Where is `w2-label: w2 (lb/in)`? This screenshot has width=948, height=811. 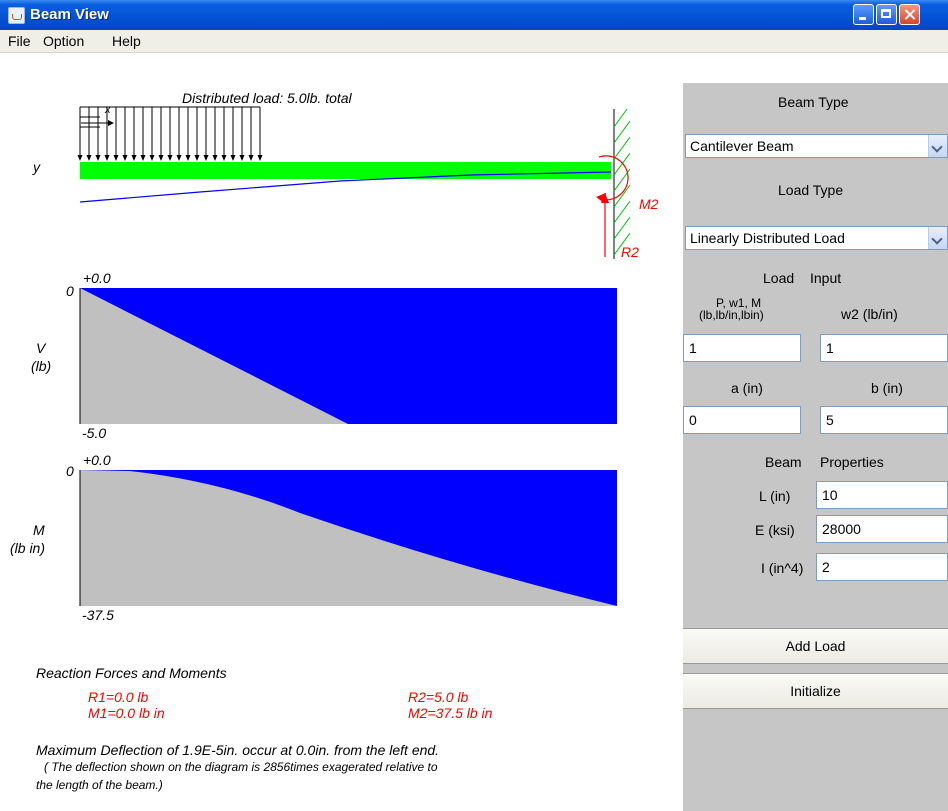
w2-label: w2 (lb/in) is located at coordinates (869, 314).